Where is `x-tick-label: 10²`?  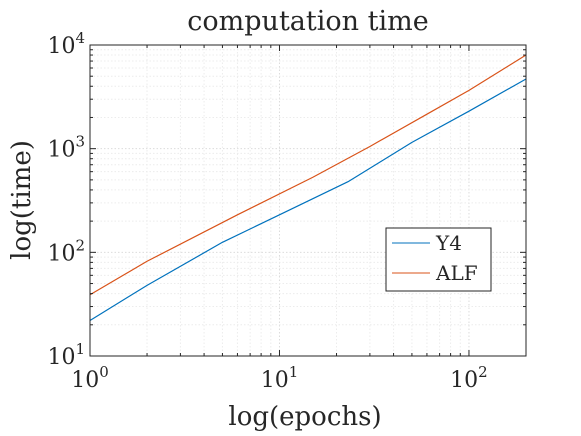 x-tick-label: 10² is located at coordinates (469, 378).